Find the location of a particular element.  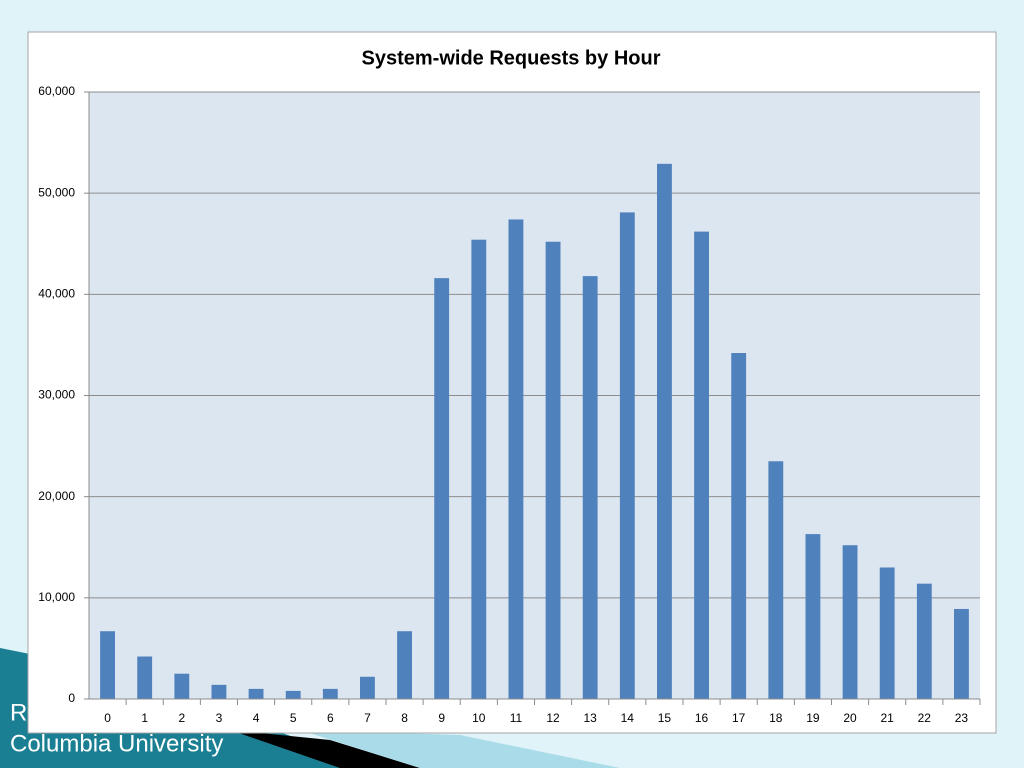

x-tick-label: 22 is located at coordinates (925, 718).